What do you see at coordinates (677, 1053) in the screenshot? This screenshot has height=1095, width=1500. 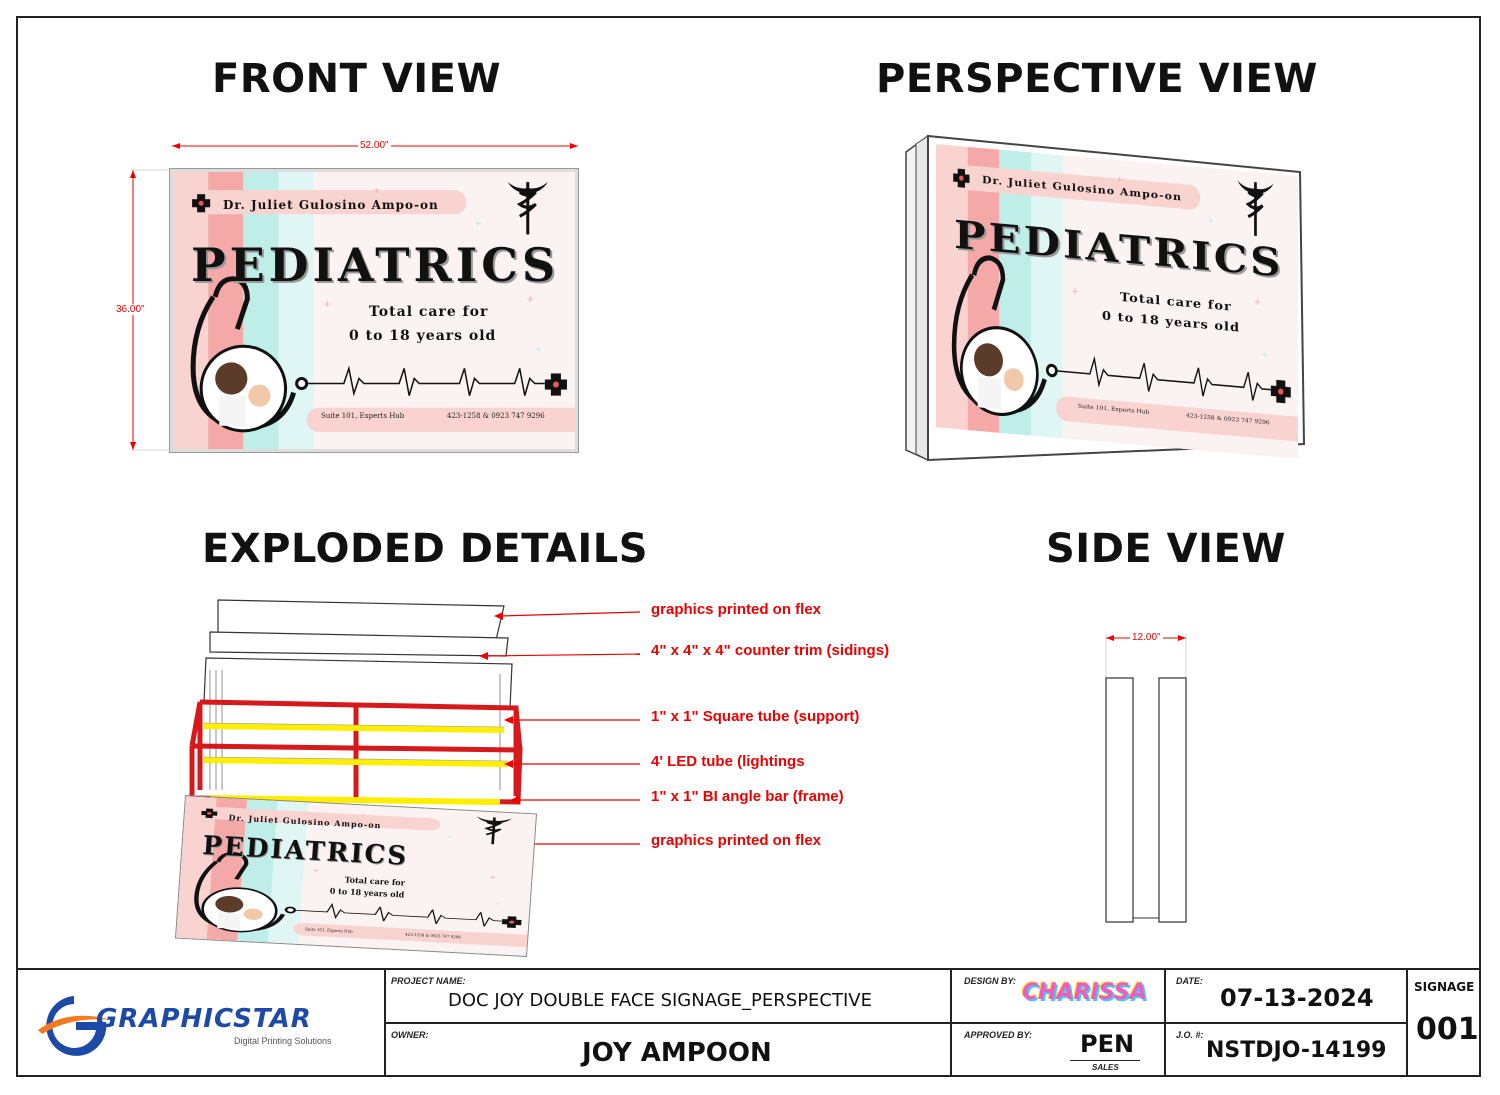 I see `owner-name: JOY AMPOON` at bounding box center [677, 1053].